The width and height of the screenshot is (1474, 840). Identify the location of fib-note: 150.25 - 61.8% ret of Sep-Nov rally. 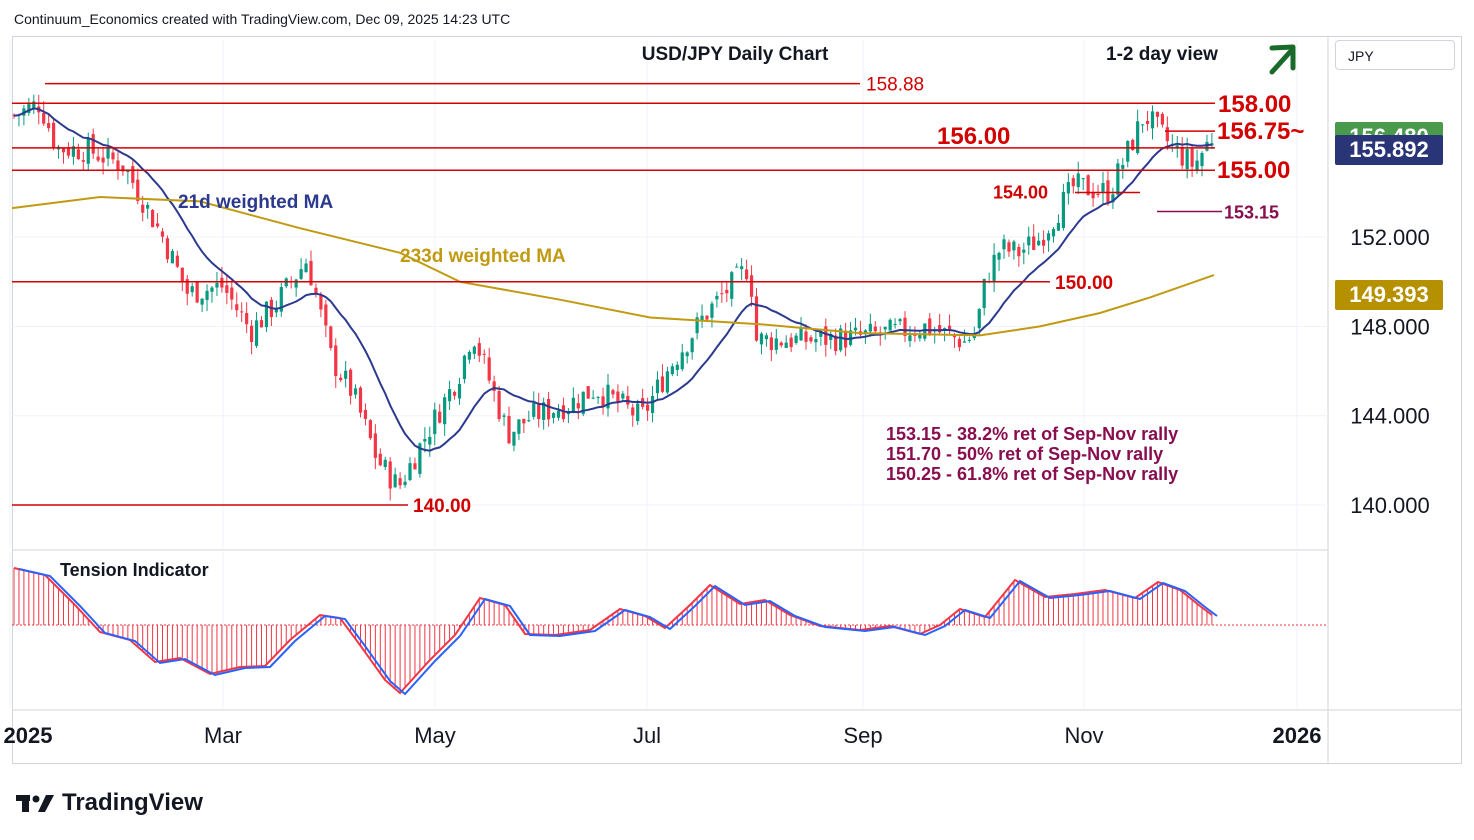
(1032, 474).